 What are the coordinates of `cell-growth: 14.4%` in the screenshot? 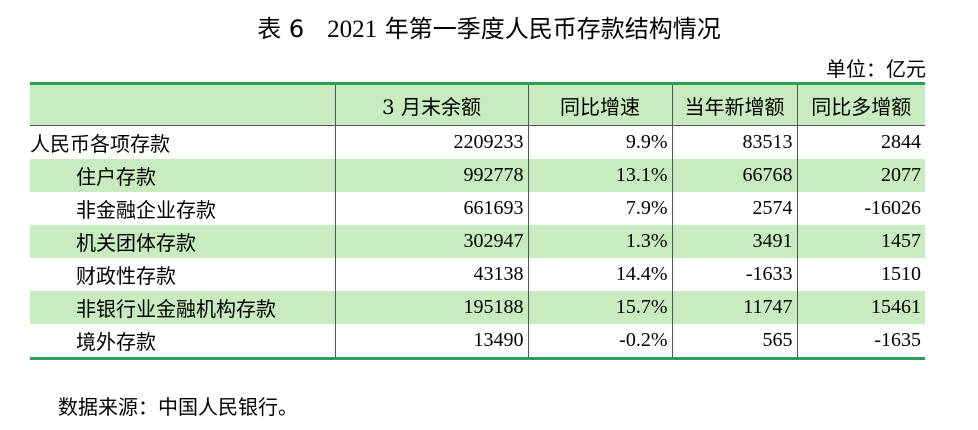 It's located at (599, 274).